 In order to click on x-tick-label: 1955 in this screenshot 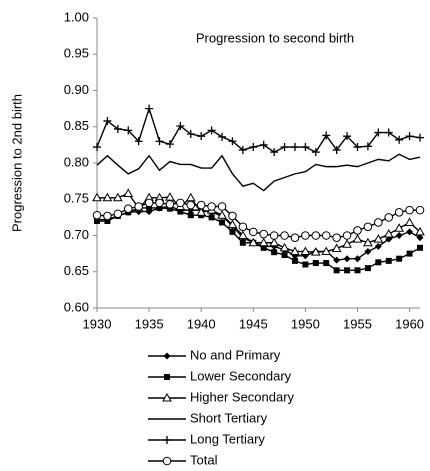, I will do `click(357, 323)`.